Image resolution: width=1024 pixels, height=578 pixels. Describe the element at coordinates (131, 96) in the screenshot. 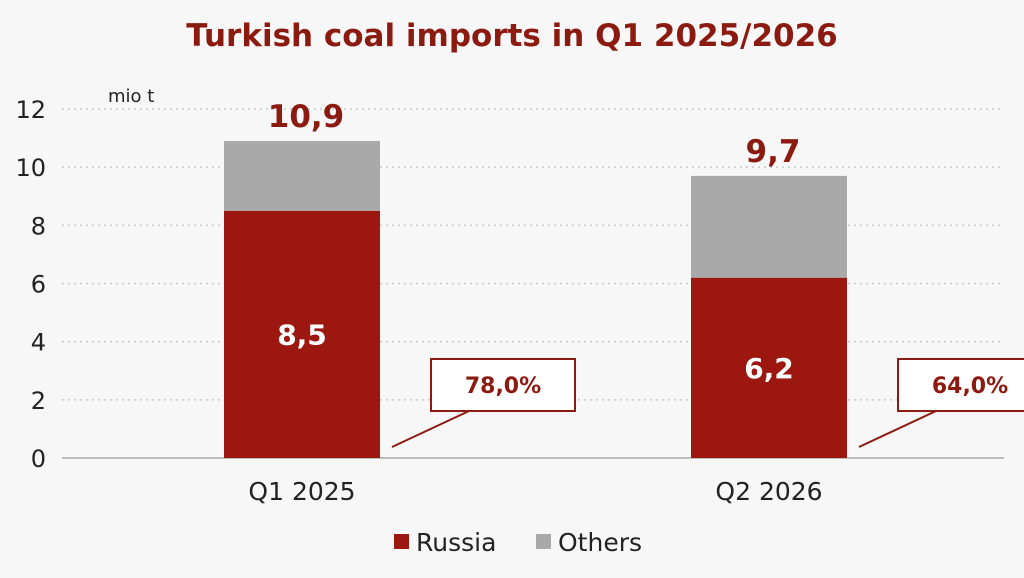

I see `y-unit-label: mio t` at that location.